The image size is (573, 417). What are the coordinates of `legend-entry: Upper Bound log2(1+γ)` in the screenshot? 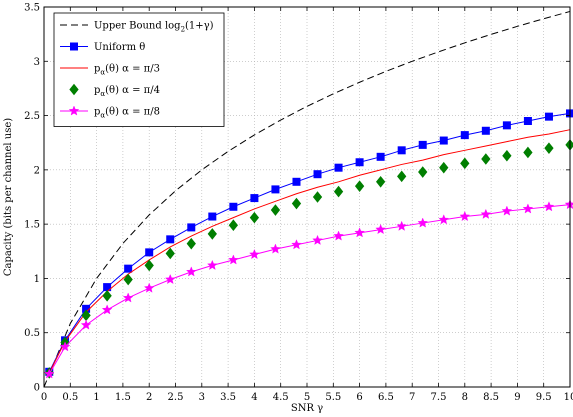 It's located at (137, 27).